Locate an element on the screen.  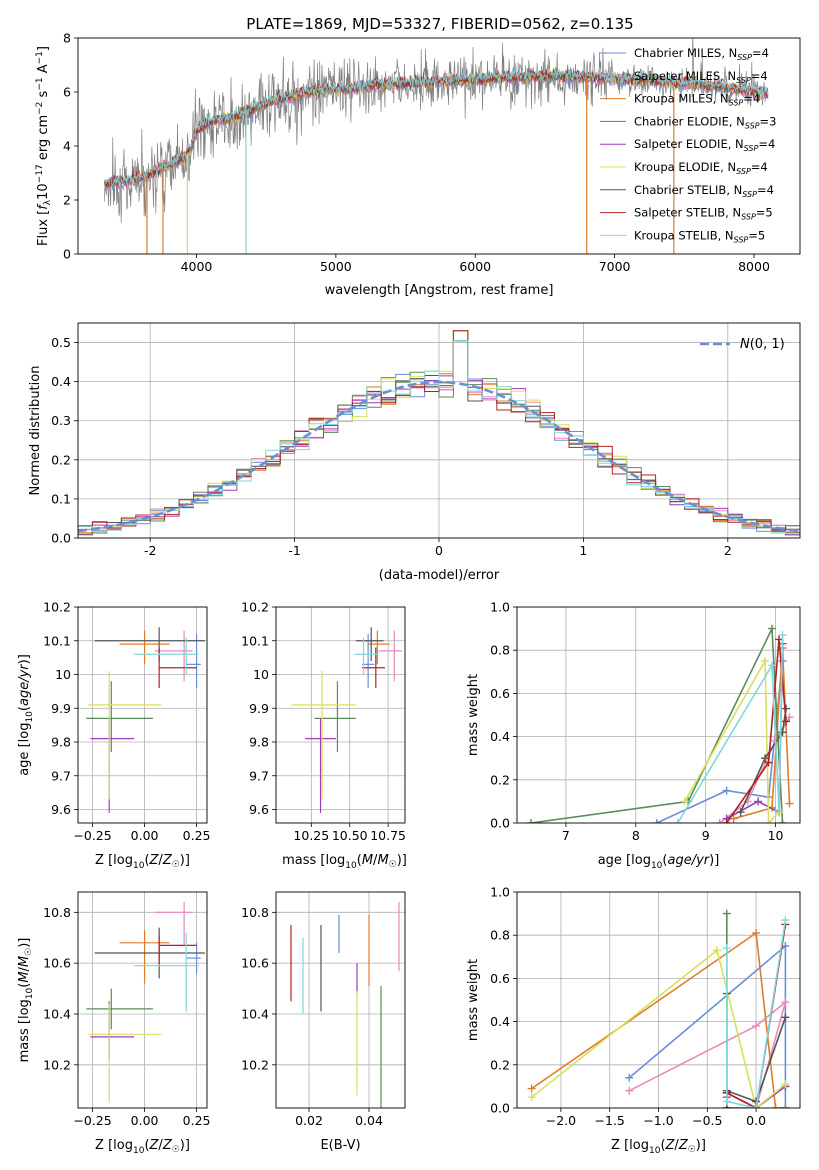
age-vs-z-frame is located at coordinates (142, 715).